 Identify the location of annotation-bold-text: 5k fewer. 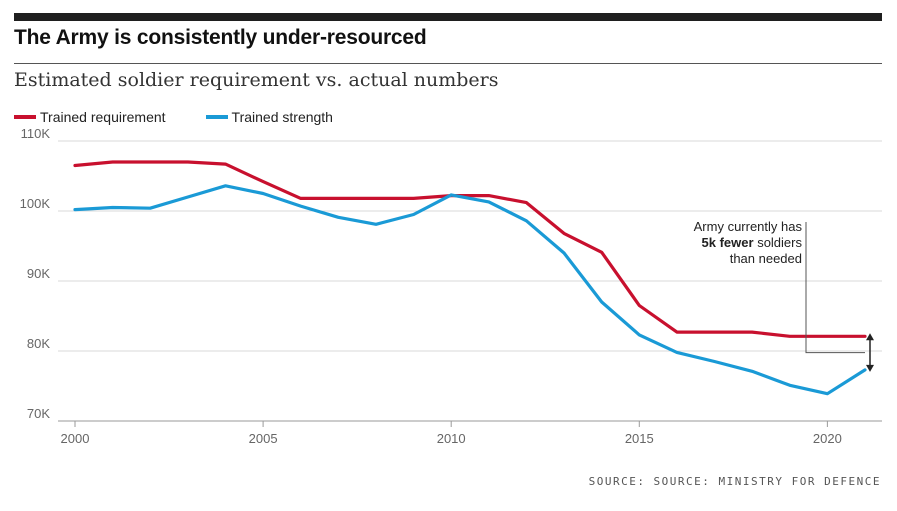
(728, 242).